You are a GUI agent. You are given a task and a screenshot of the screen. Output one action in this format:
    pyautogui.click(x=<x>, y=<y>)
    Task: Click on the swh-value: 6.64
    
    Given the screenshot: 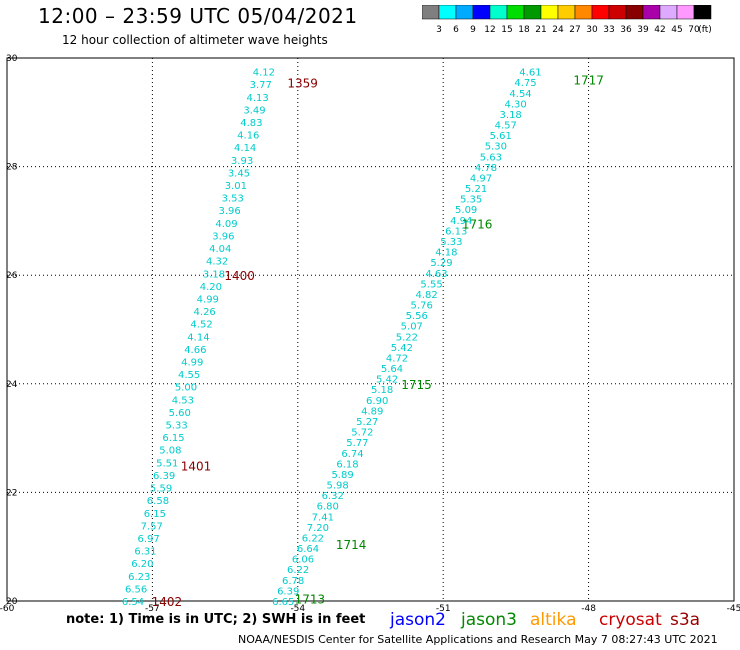 What is the action you would take?
    pyautogui.click(x=308, y=549)
    